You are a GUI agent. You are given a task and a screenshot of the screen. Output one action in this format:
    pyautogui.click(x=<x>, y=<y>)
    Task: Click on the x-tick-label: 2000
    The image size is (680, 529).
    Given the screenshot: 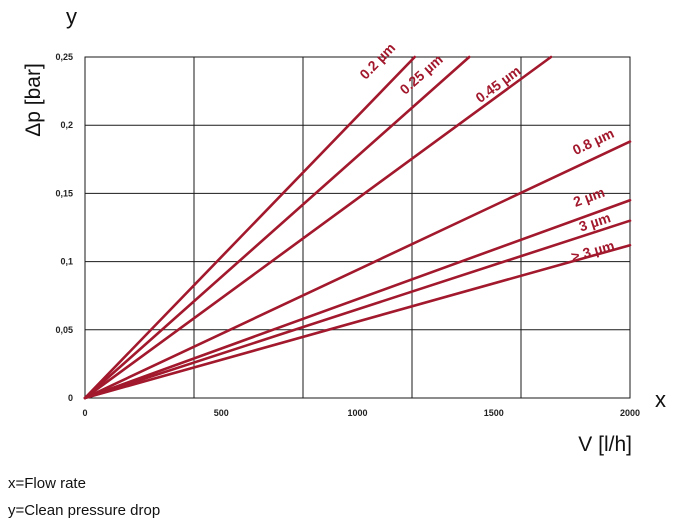 What is the action you would take?
    pyautogui.click(x=630, y=413)
    